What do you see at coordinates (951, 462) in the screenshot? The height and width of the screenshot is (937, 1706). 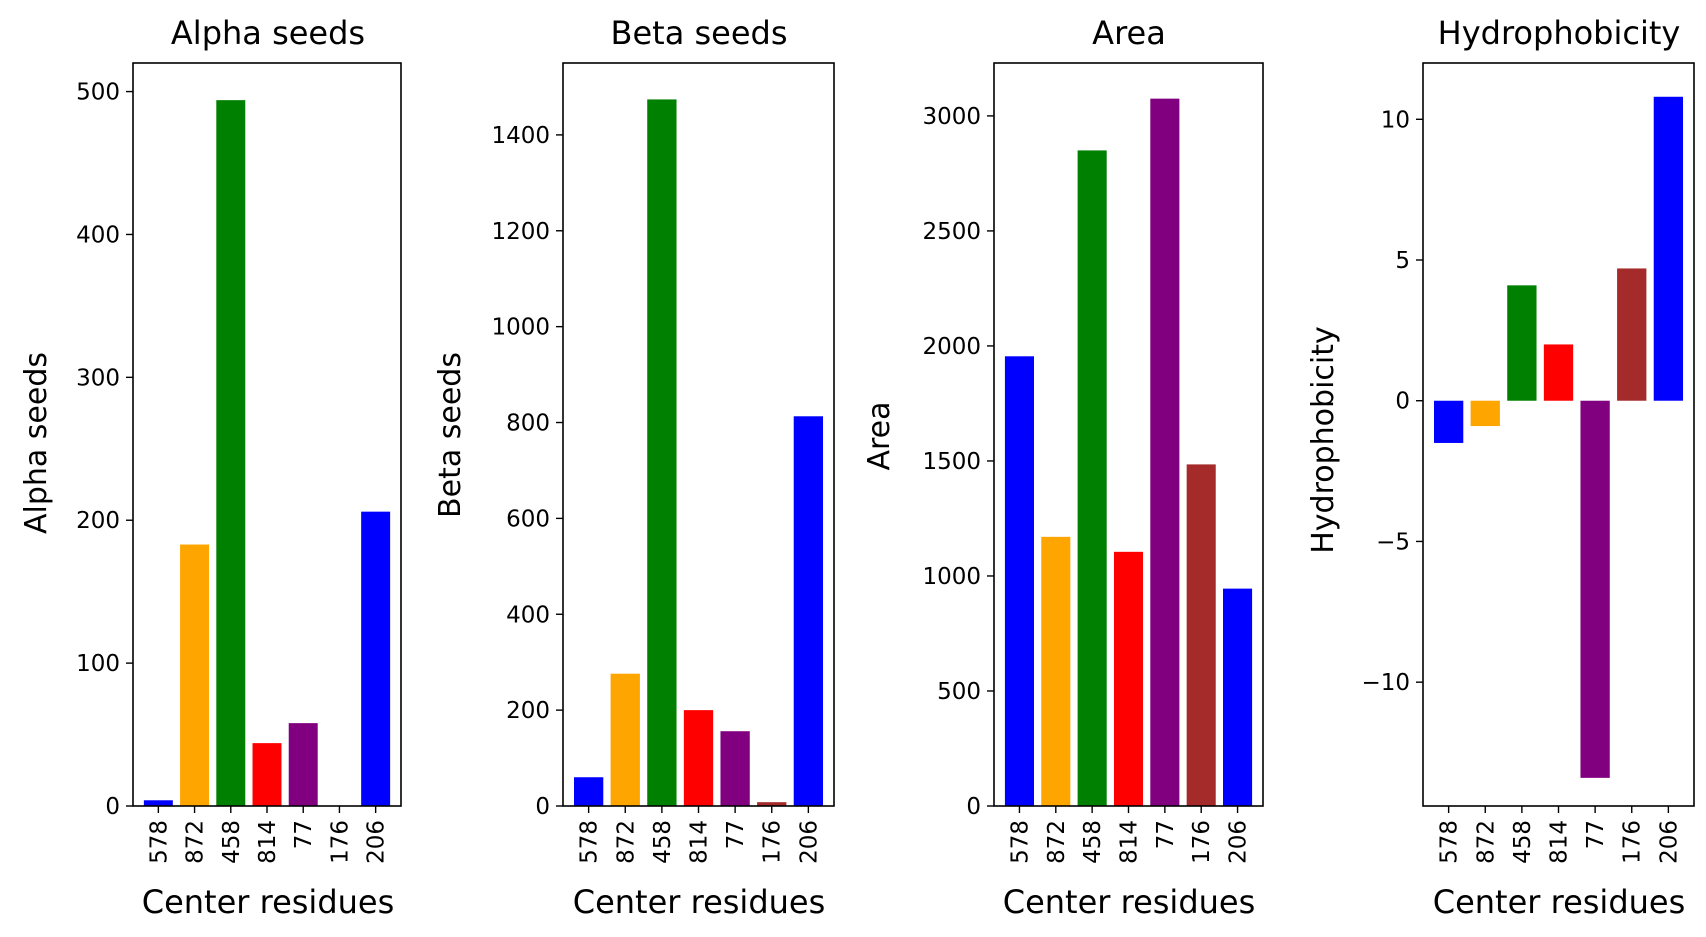 I see `y-tick-label: 1500` at bounding box center [951, 462].